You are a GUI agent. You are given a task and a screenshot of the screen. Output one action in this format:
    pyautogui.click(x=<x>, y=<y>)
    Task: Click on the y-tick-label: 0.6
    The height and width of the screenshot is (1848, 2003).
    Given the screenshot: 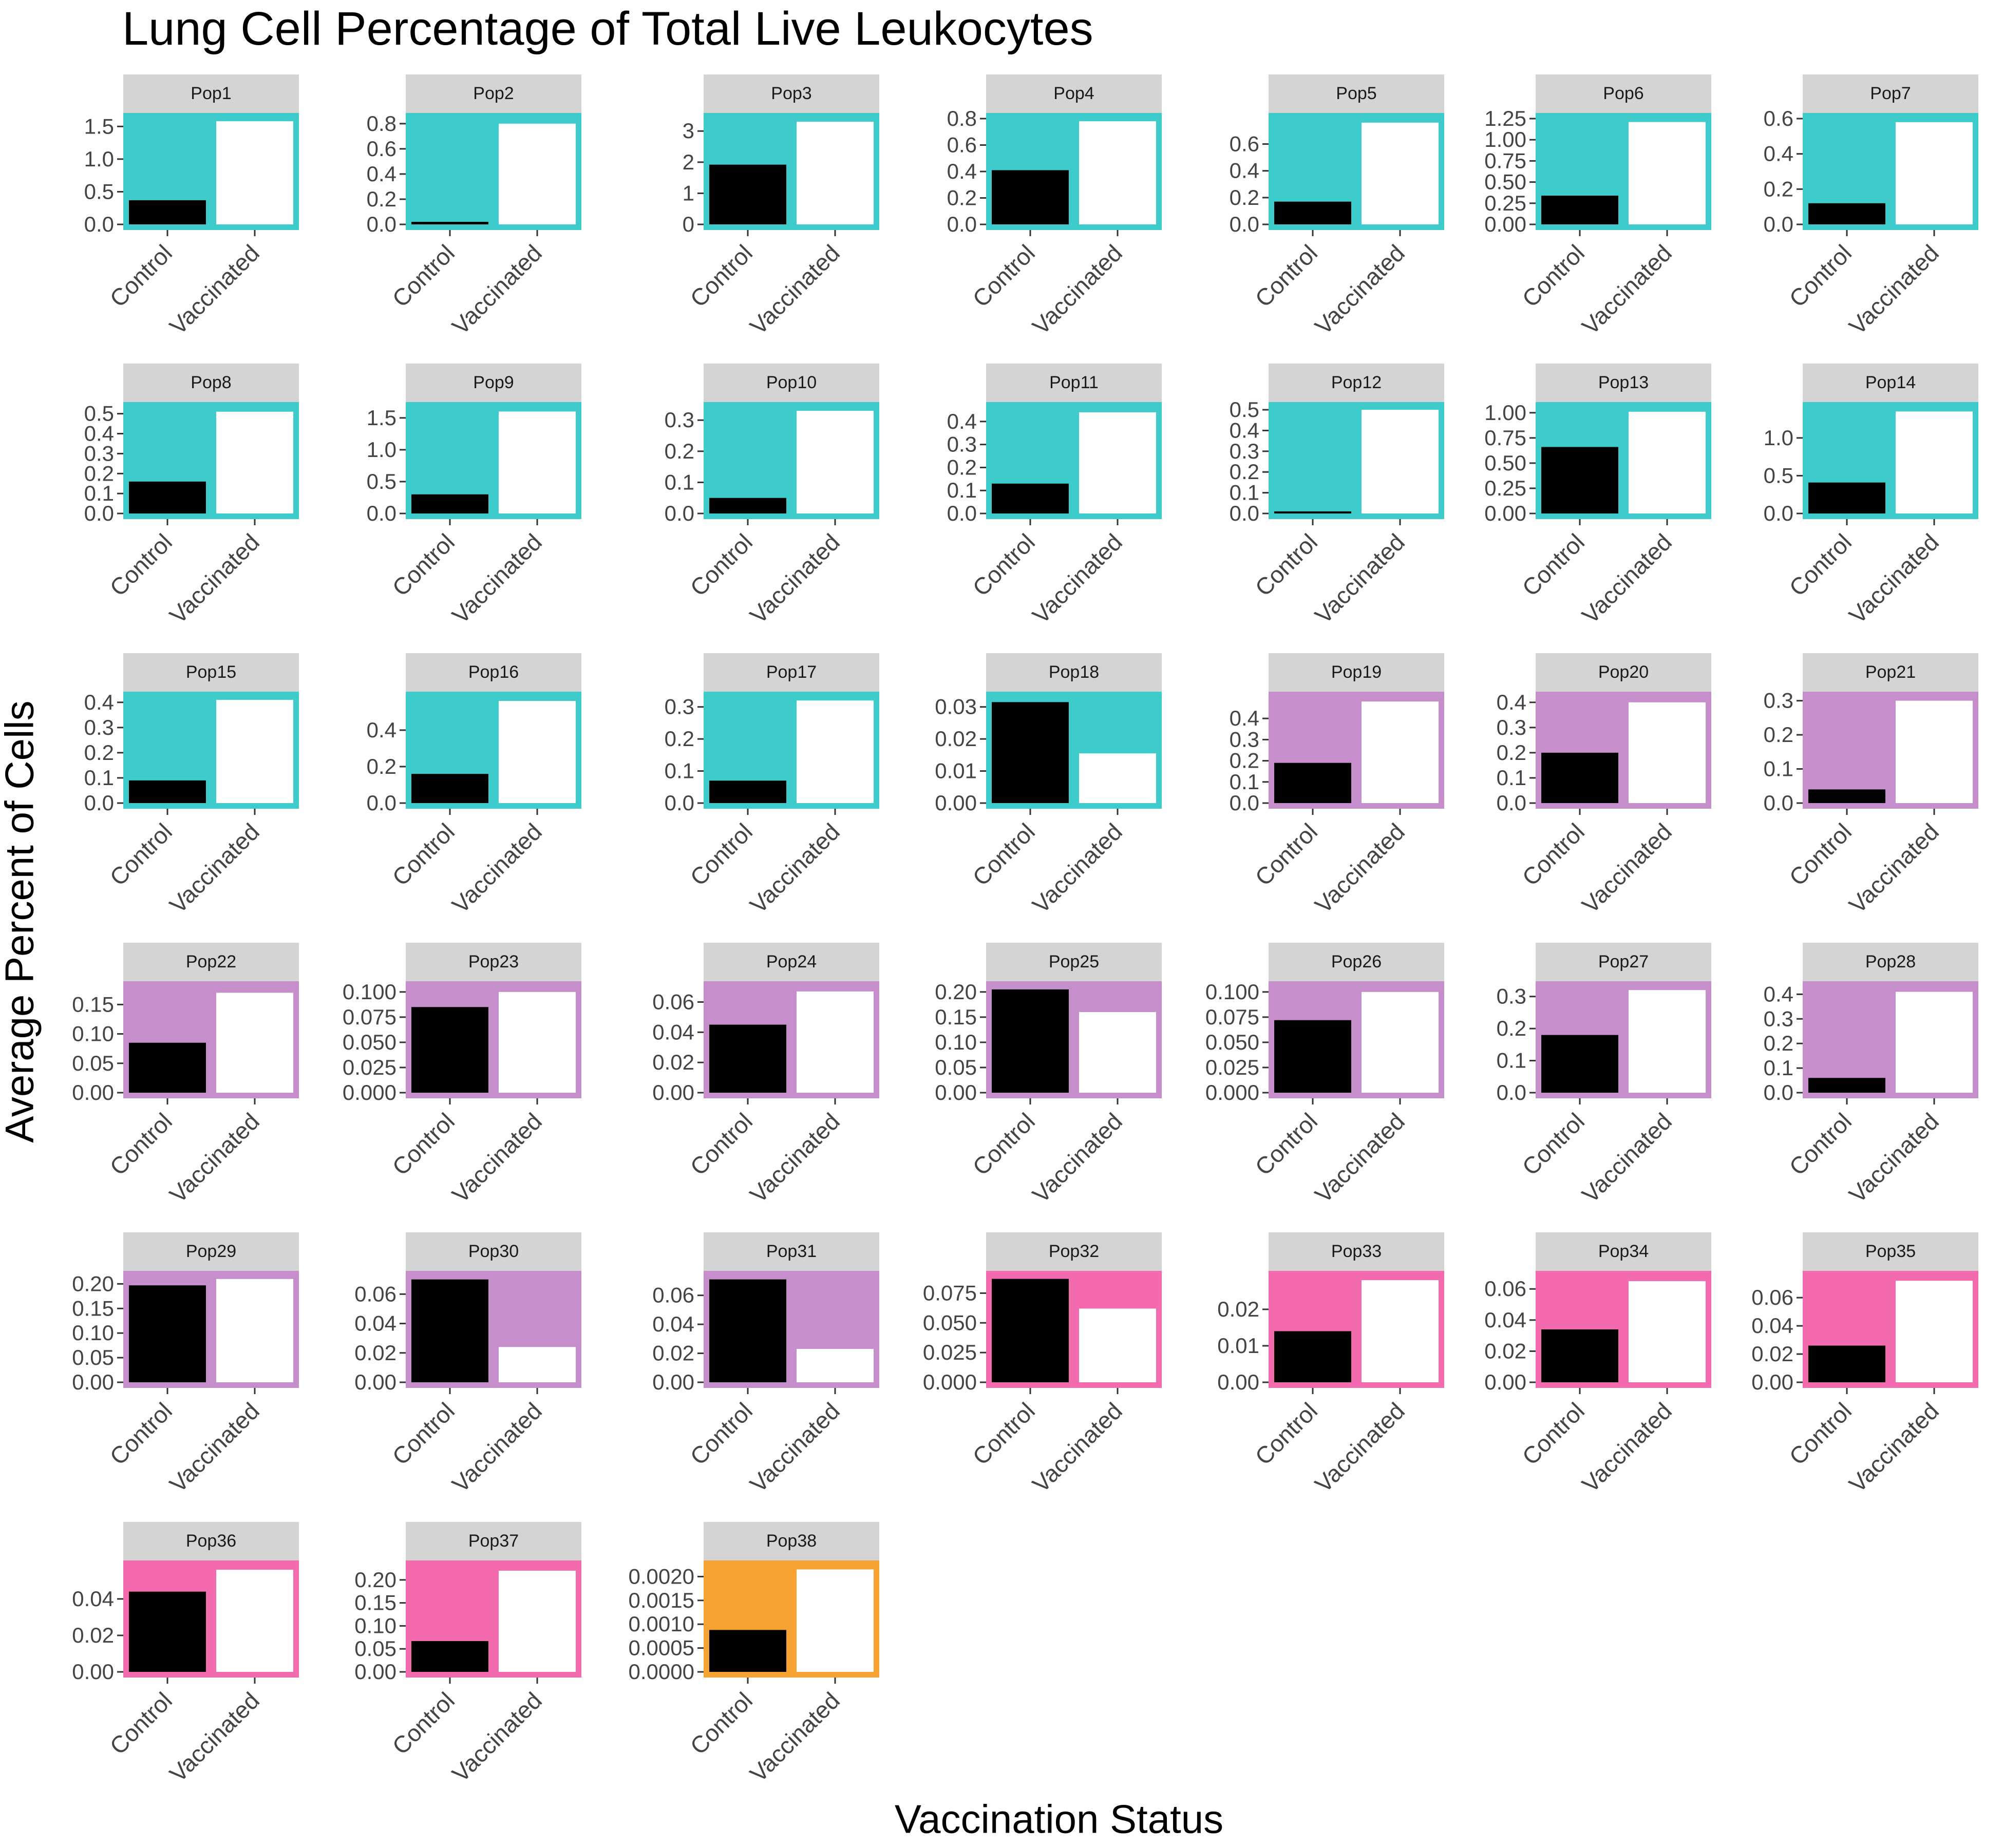 What is the action you would take?
    pyautogui.click(x=1778, y=118)
    